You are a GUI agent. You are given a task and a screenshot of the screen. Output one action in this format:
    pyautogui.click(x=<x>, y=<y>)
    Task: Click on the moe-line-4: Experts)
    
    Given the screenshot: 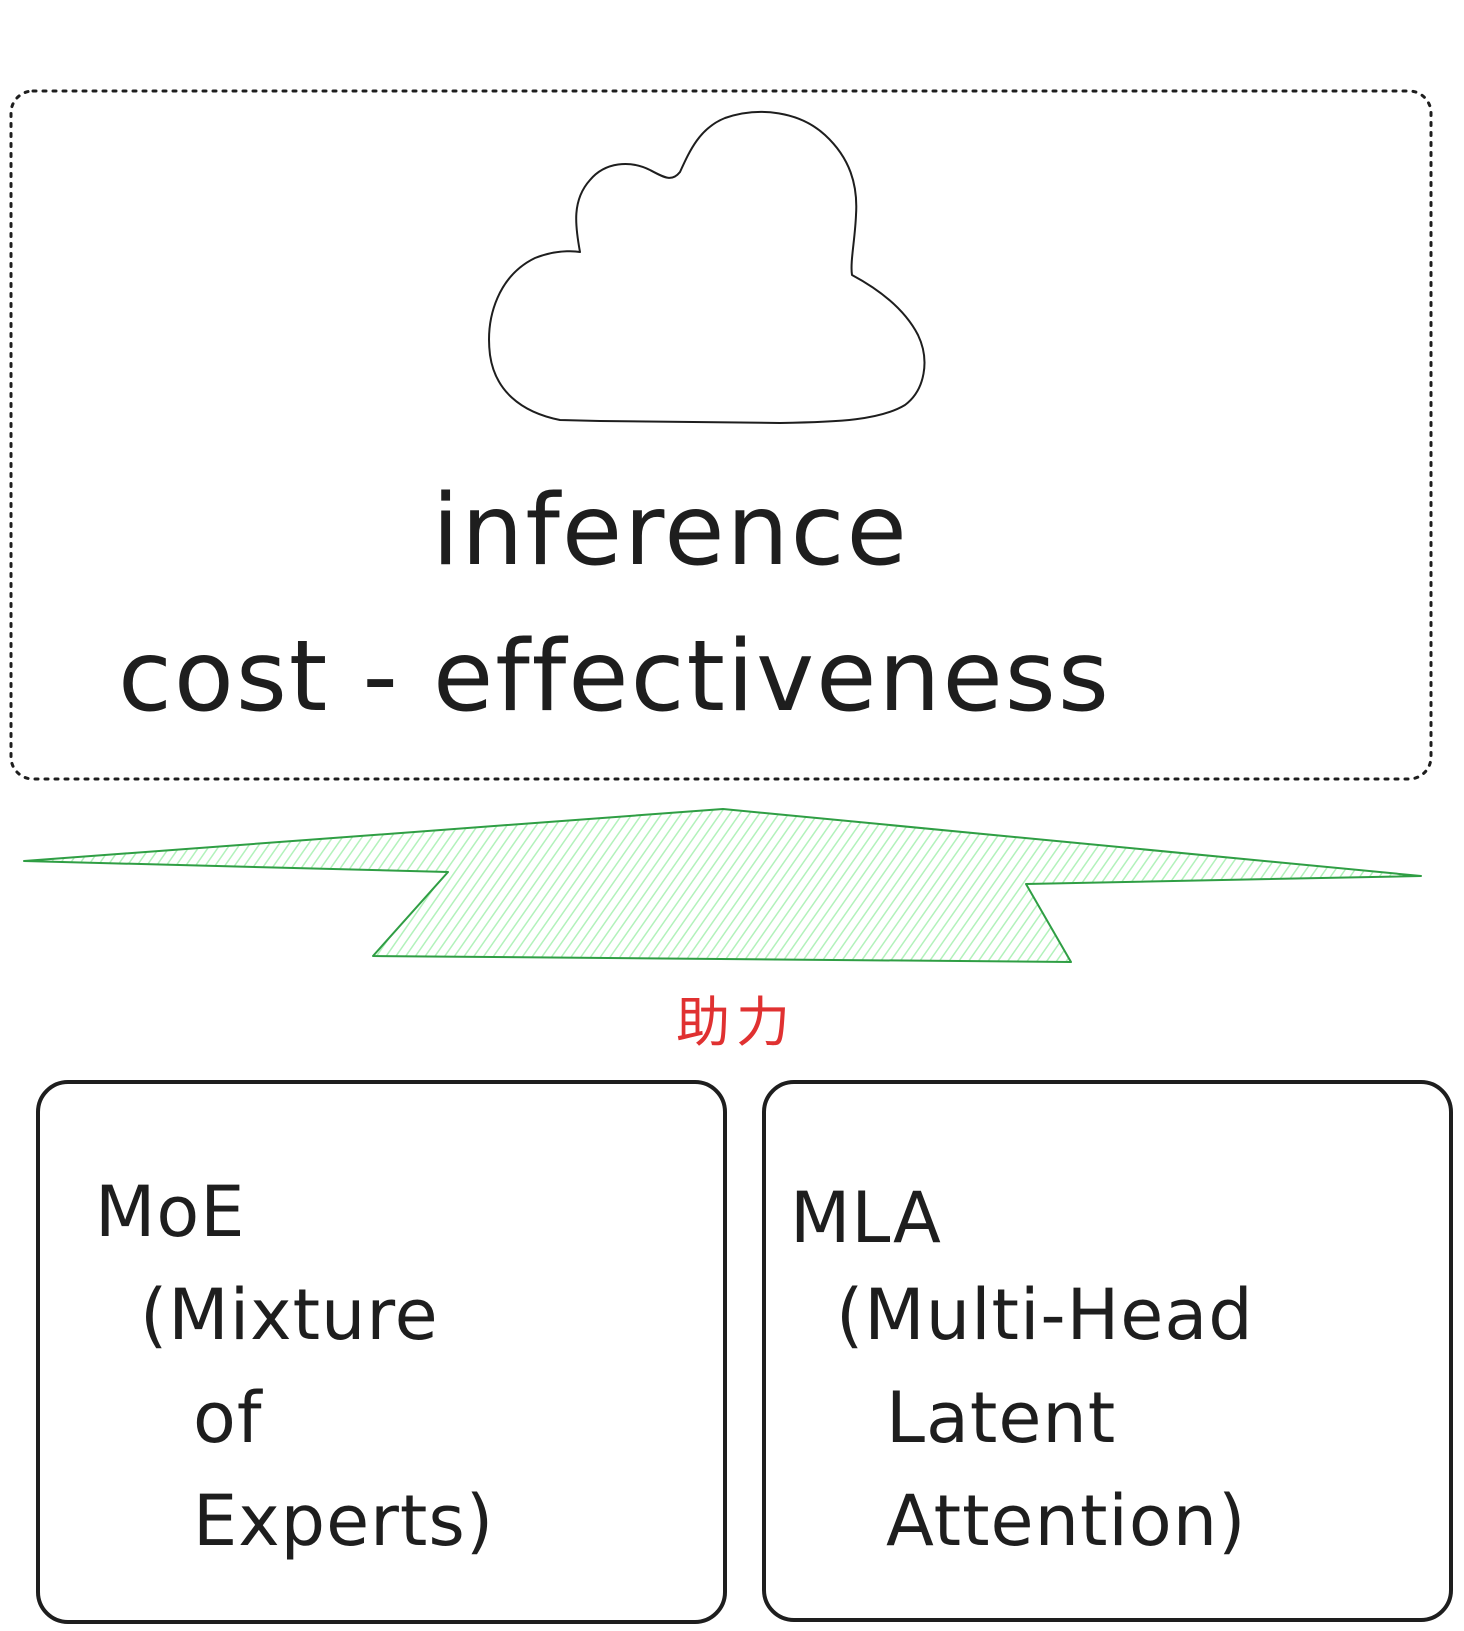 What is the action you would take?
    pyautogui.click(x=344, y=1521)
    